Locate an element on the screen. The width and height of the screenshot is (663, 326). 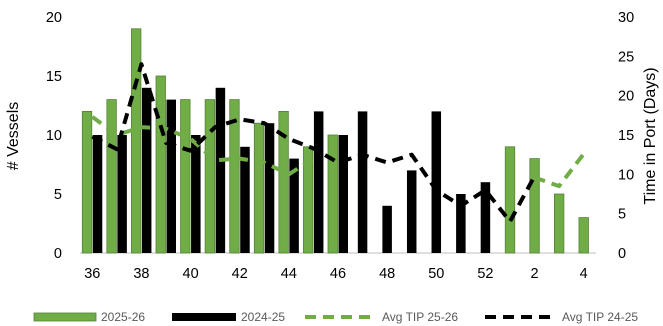
x-tick-label: 4 is located at coordinates (584, 274).